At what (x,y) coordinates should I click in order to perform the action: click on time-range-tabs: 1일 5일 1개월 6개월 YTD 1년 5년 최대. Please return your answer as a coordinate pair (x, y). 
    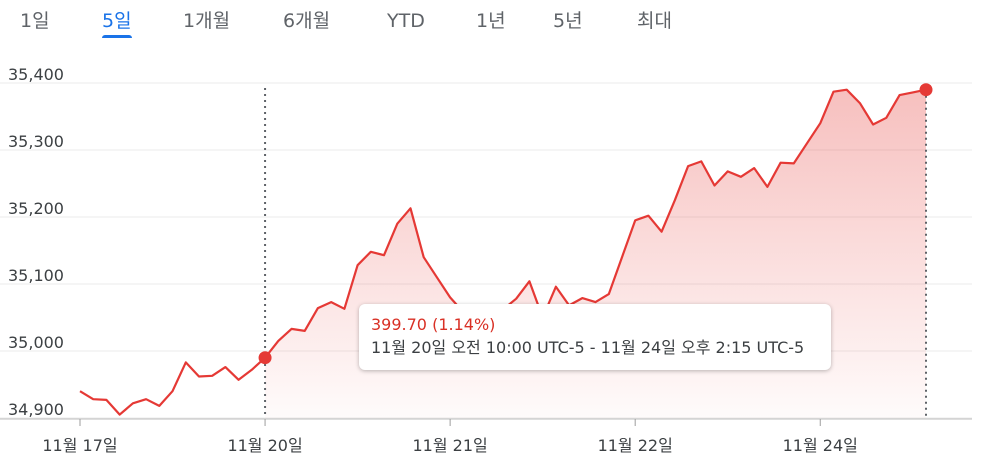
    Looking at the image, I should click on (492, 22).